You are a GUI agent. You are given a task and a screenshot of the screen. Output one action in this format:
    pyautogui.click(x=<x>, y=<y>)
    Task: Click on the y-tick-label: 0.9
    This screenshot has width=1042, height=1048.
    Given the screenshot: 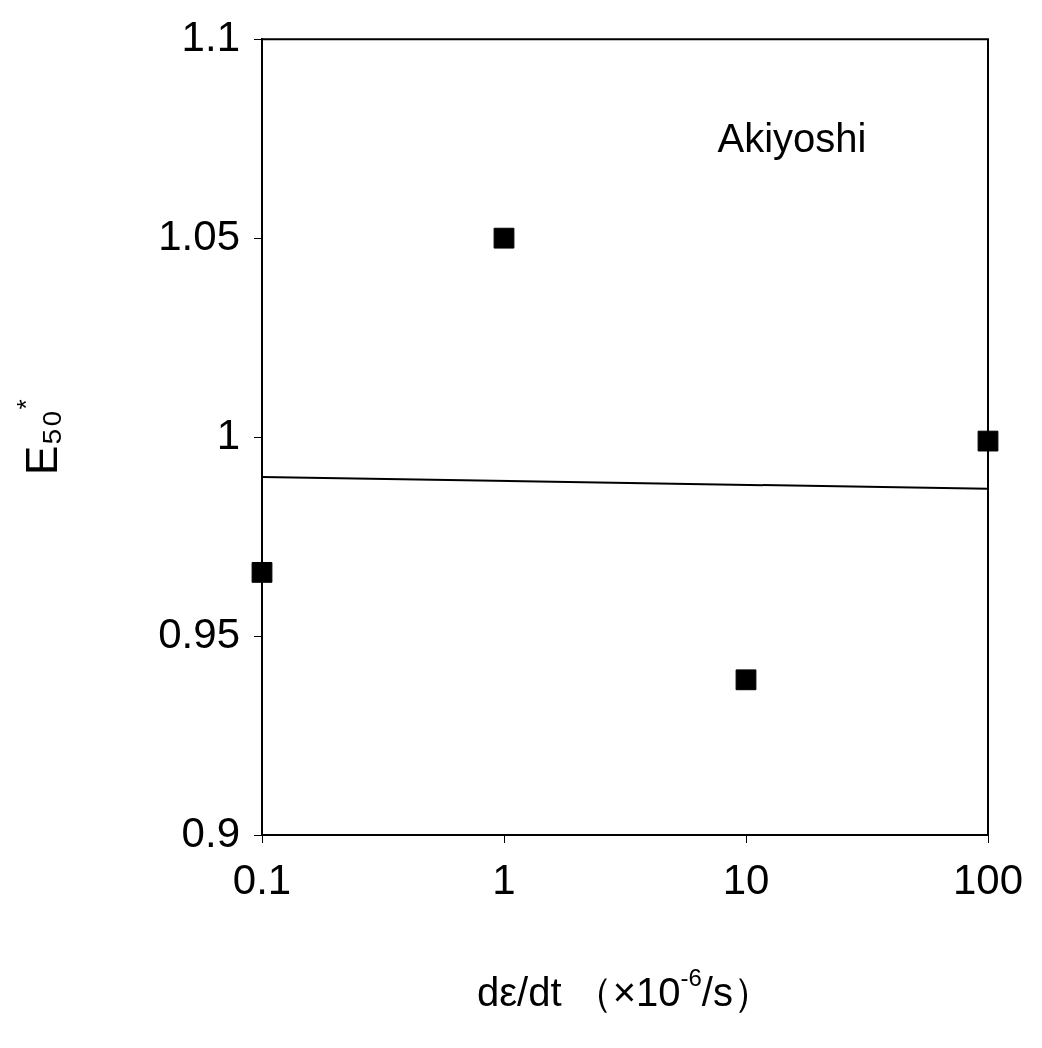 What is the action you would take?
    pyautogui.click(x=210, y=832)
    